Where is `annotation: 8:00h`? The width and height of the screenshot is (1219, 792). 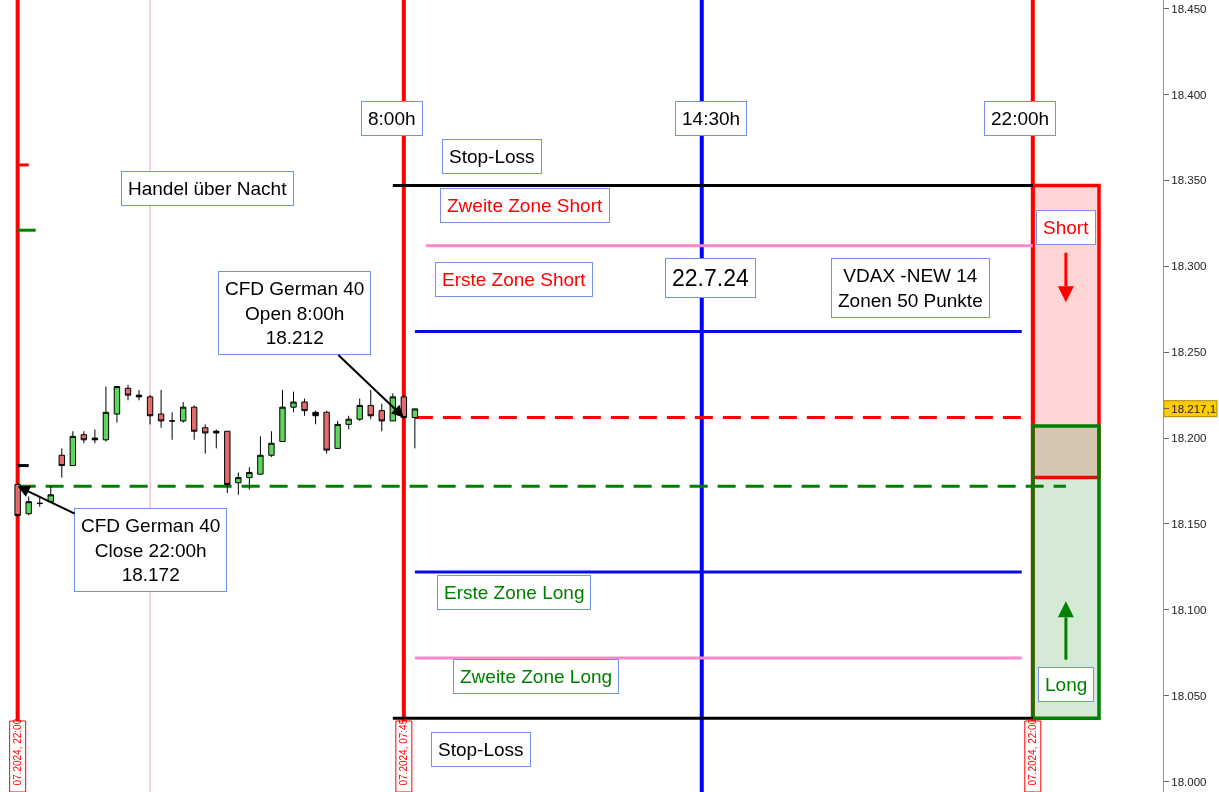
annotation: 8:00h is located at coordinates (392, 118).